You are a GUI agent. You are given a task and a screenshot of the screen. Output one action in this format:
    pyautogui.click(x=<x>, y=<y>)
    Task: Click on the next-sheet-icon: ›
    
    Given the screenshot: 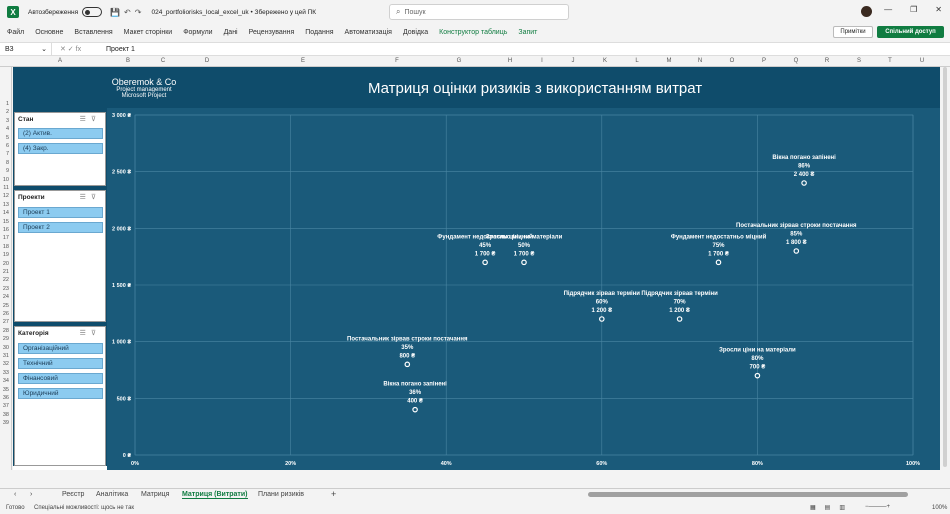 What is the action you would take?
    pyautogui.click(x=31, y=494)
    